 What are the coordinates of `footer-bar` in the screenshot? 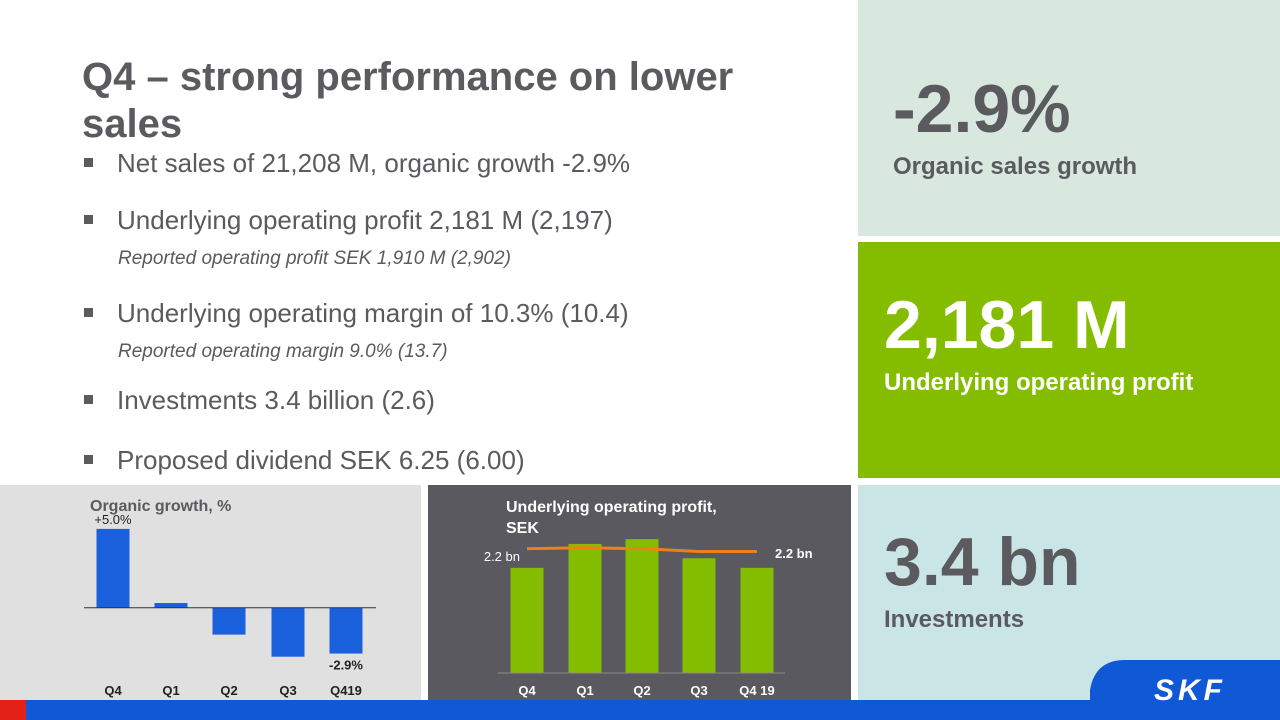 It's located at (640, 710).